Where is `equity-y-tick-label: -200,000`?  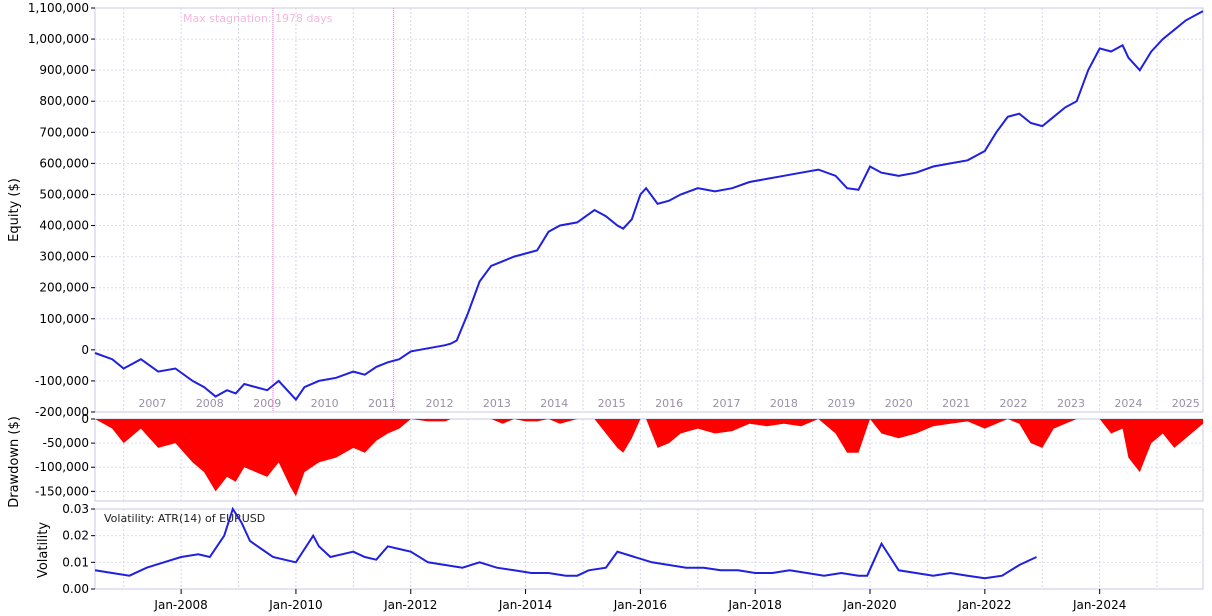
equity-y-tick-label: -200,000 is located at coordinates (62, 412).